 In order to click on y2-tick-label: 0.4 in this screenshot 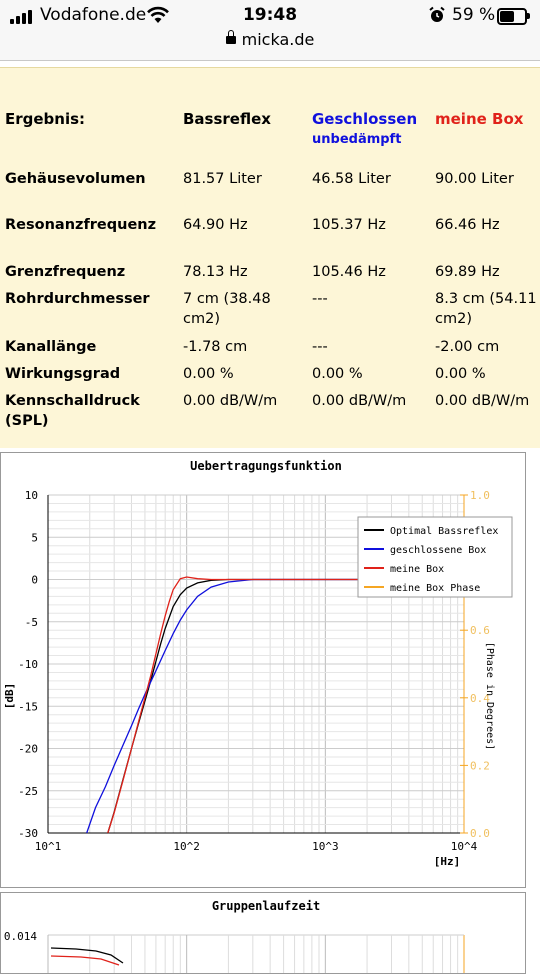, I will do `click(480, 698)`.